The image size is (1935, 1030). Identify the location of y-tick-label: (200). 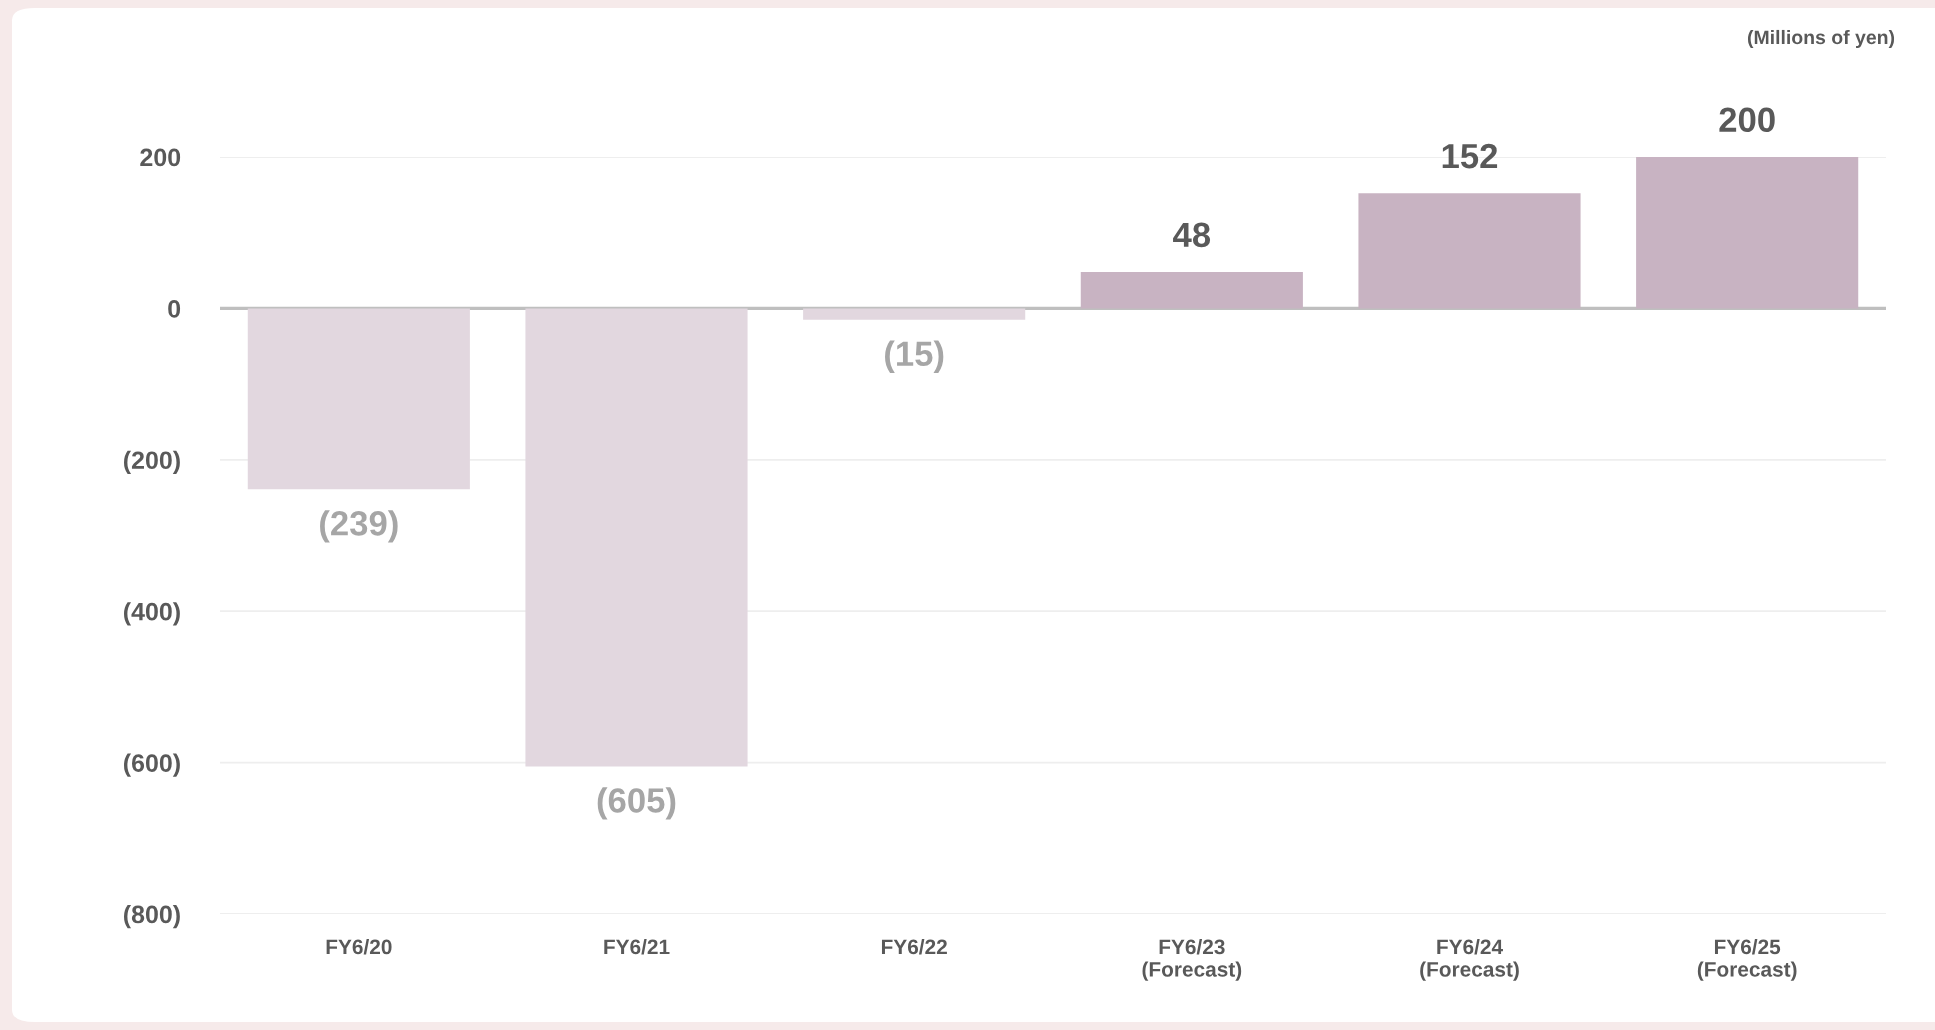
(152, 462).